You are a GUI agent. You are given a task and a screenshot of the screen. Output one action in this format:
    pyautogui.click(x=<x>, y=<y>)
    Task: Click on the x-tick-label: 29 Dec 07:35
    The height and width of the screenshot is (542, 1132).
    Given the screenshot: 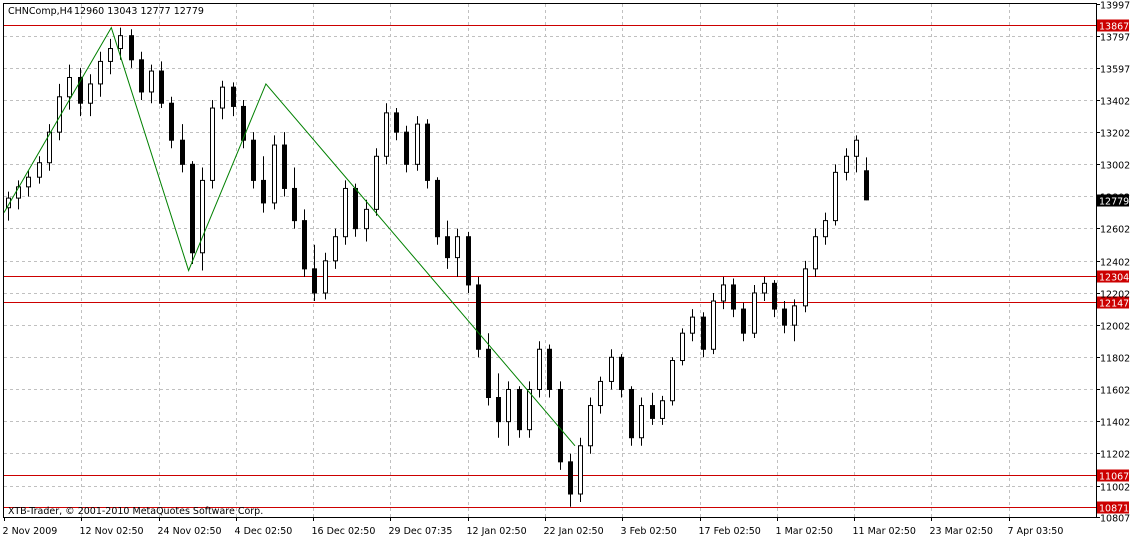 What is the action you would take?
    pyautogui.click(x=421, y=531)
    